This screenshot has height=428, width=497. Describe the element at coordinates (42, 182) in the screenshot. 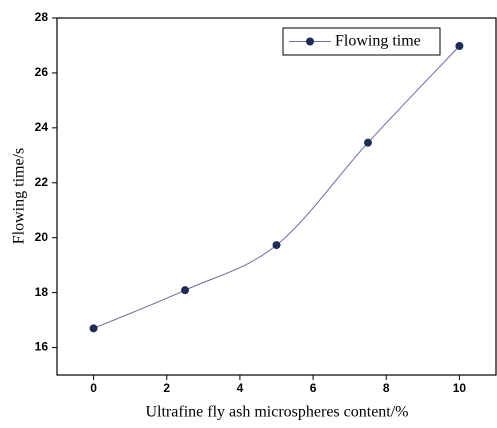

I see `y-tick-label: 22` at that location.